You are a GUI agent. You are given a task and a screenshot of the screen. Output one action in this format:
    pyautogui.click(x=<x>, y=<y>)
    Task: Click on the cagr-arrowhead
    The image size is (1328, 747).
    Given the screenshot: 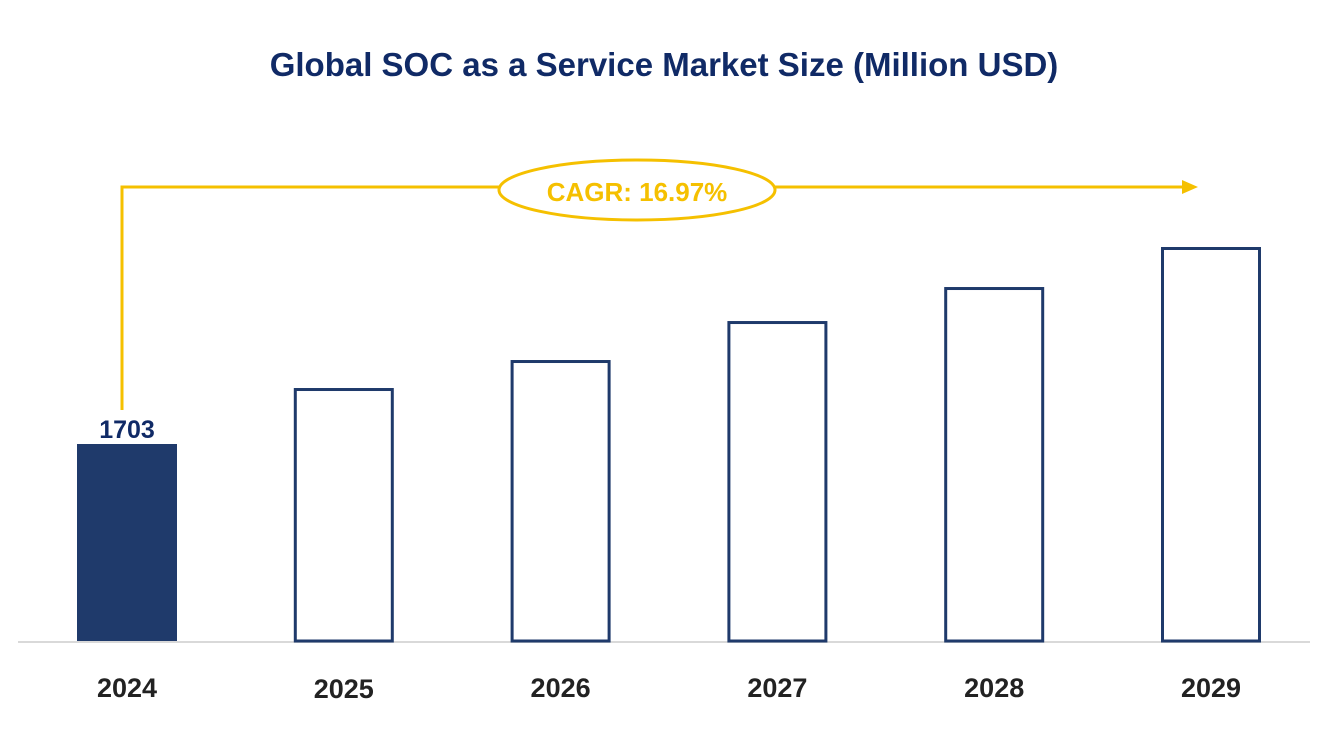 What is the action you would take?
    pyautogui.click(x=1190, y=187)
    